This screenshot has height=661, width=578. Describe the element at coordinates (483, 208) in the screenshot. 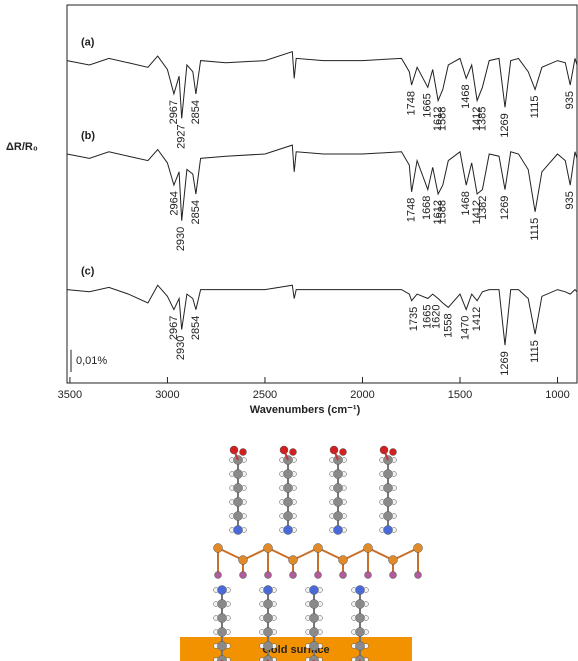

I see `peak-label: 1382` at that location.